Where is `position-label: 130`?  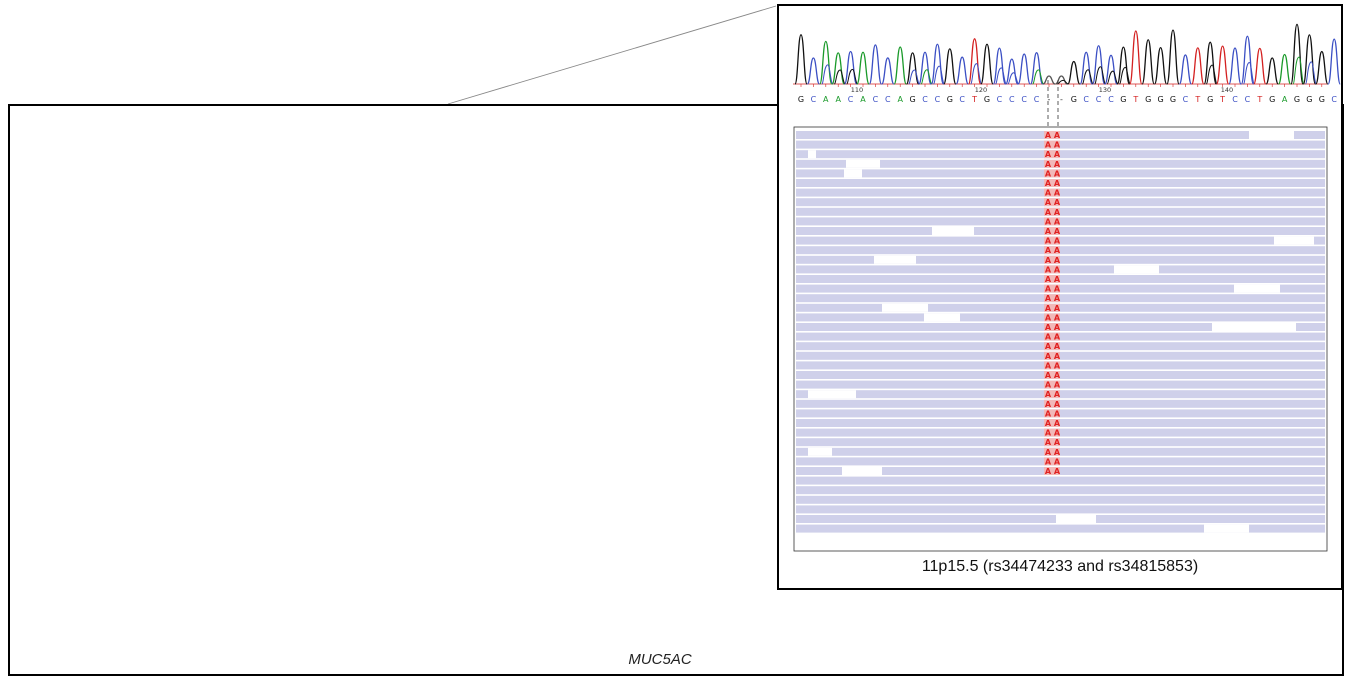 position-label: 130 is located at coordinates (1105, 90).